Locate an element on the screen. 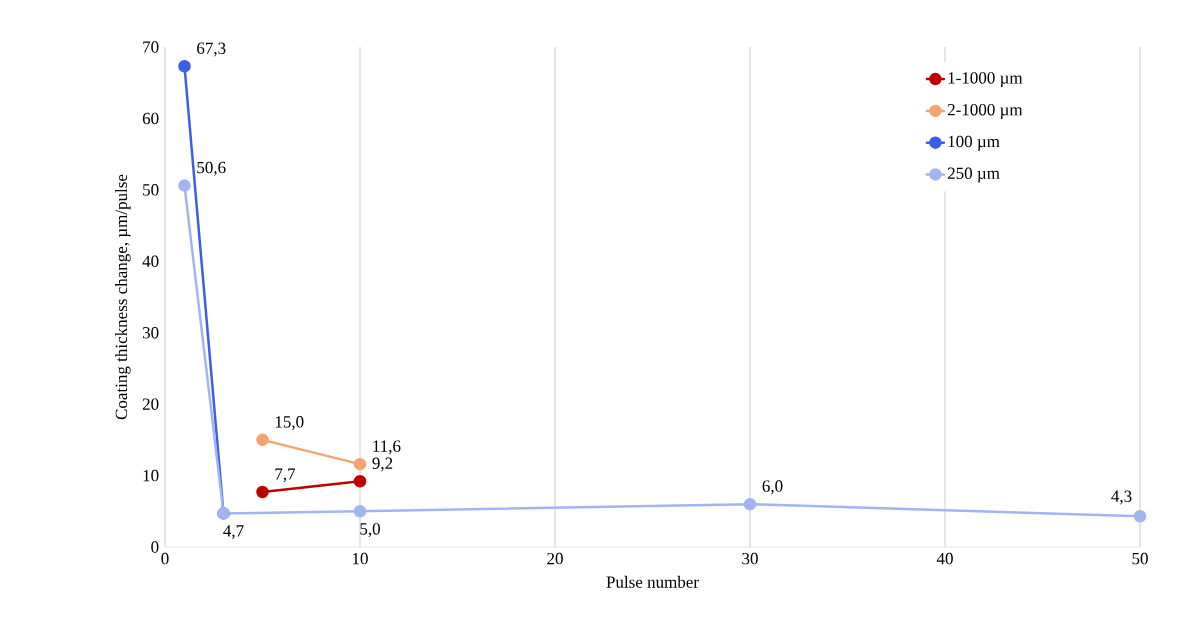  data-label: 7,7 is located at coordinates (285, 475).